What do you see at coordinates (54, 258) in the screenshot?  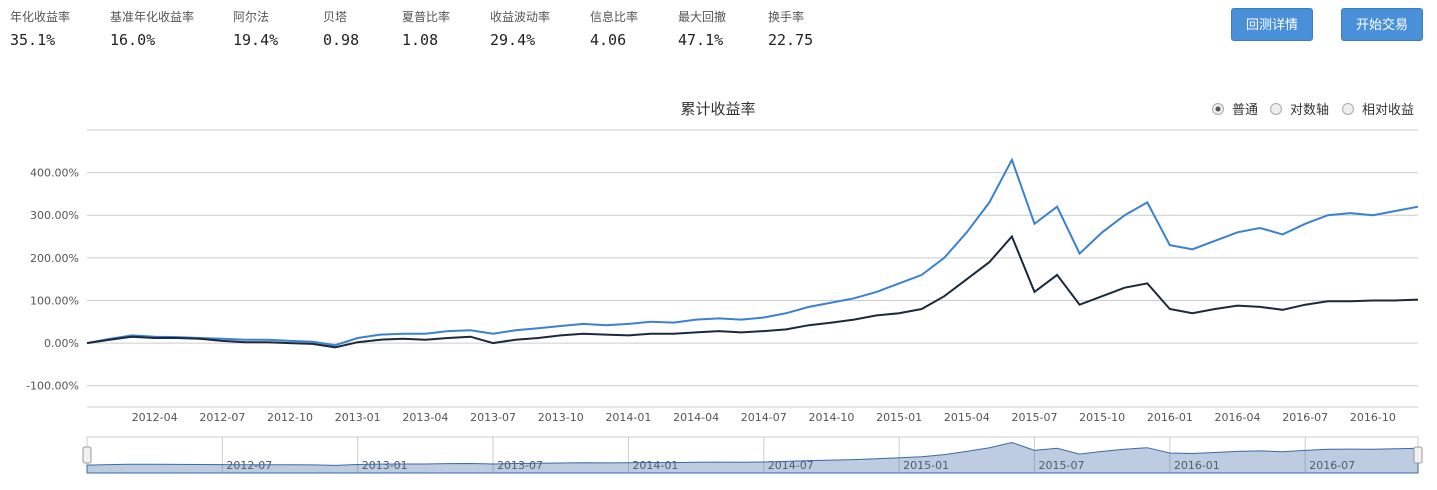 I see `y-tick-label: 200.00%` at bounding box center [54, 258].